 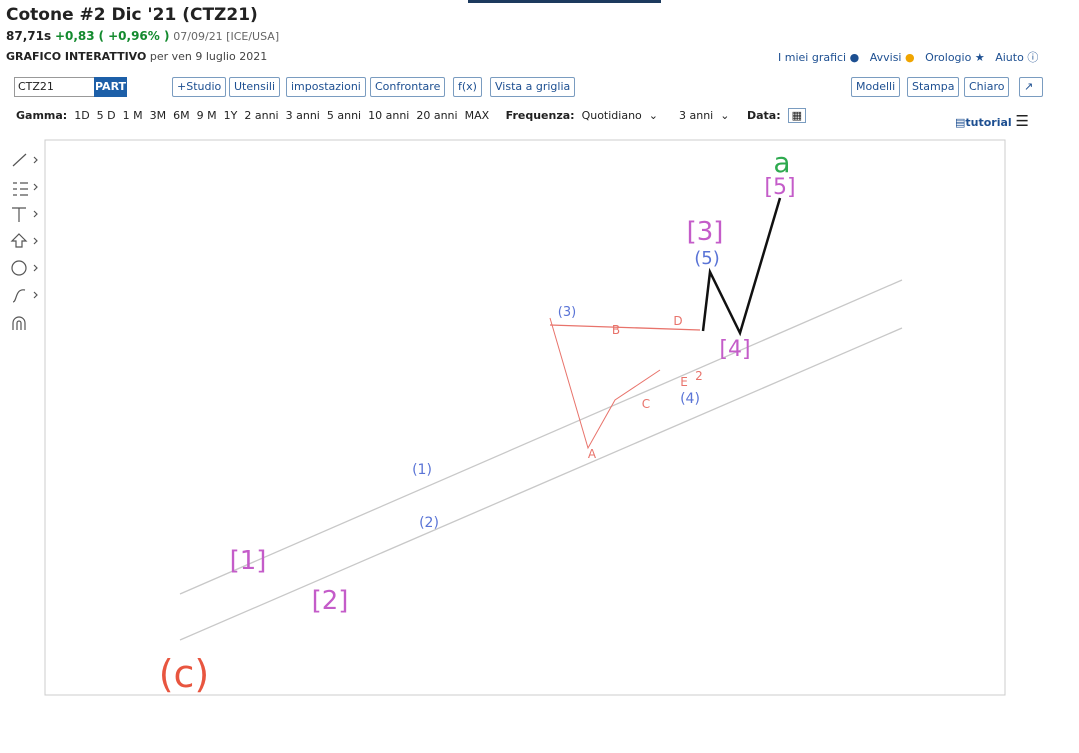 I want to click on wave-label: B, so click(x=616, y=330).